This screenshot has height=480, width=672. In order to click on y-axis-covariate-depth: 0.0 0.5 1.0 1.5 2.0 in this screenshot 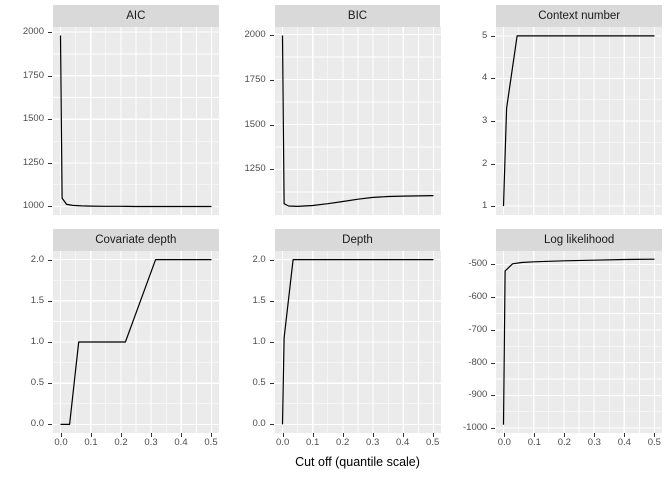, I will do `click(29, 342)`.